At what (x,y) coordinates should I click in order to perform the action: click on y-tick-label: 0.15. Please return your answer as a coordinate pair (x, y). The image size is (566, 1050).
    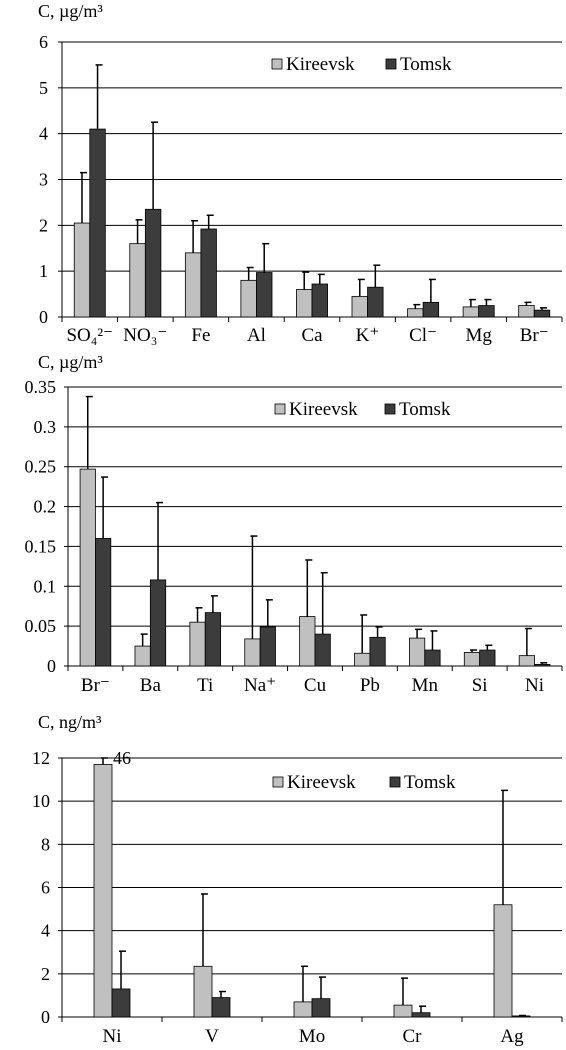
    Looking at the image, I should click on (41, 546).